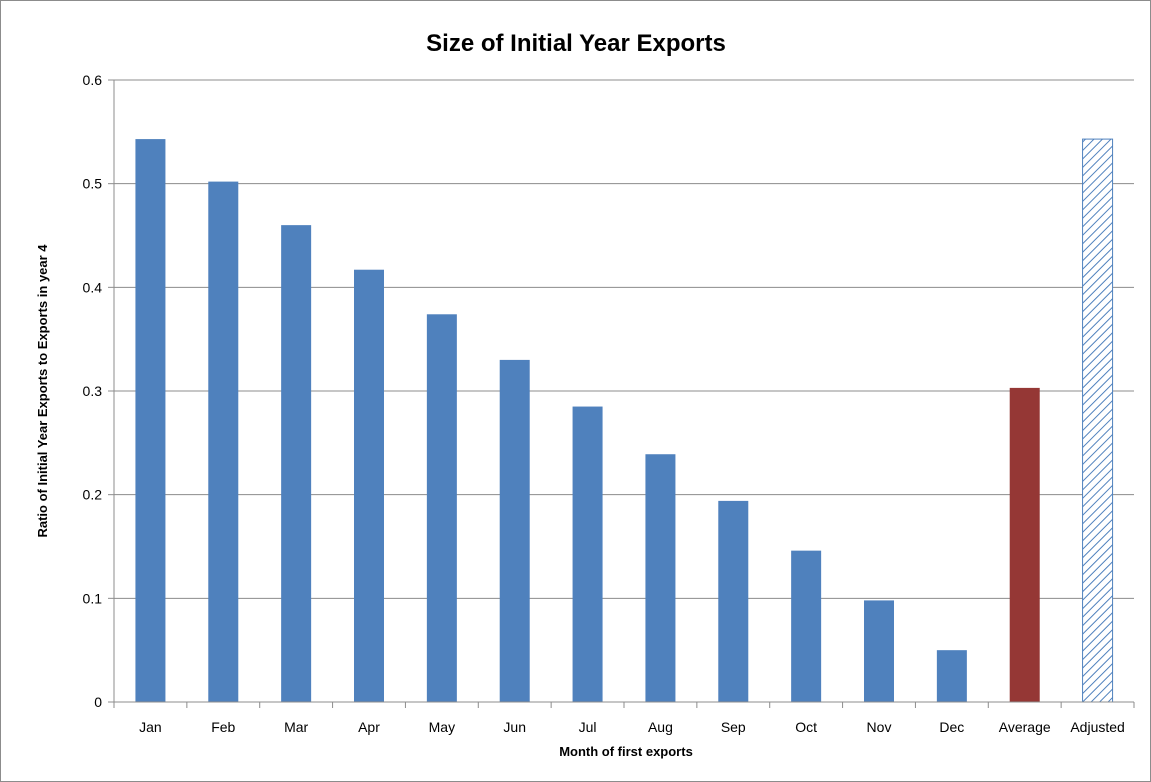 The width and height of the screenshot is (1151, 782). What do you see at coordinates (93, 184) in the screenshot?
I see `y-tick-label: 0.5` at bounding box center [93, 184].